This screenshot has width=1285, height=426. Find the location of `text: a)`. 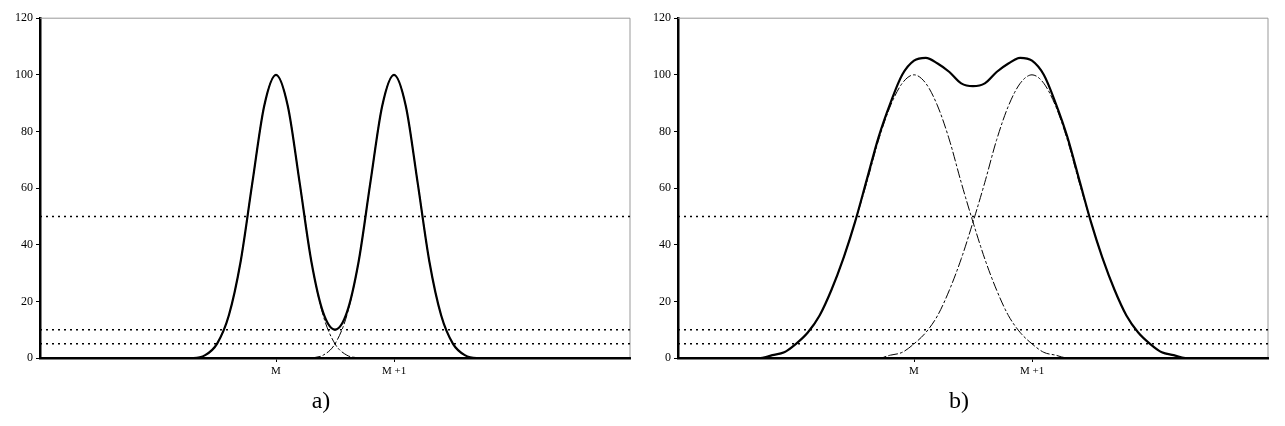

text: a) is located at coordinates (321, 399).